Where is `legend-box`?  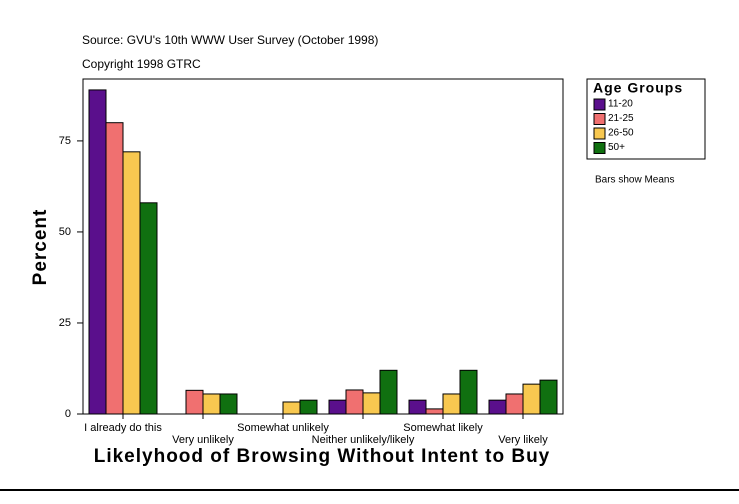 legend-box is located at coordinates (646, 119).